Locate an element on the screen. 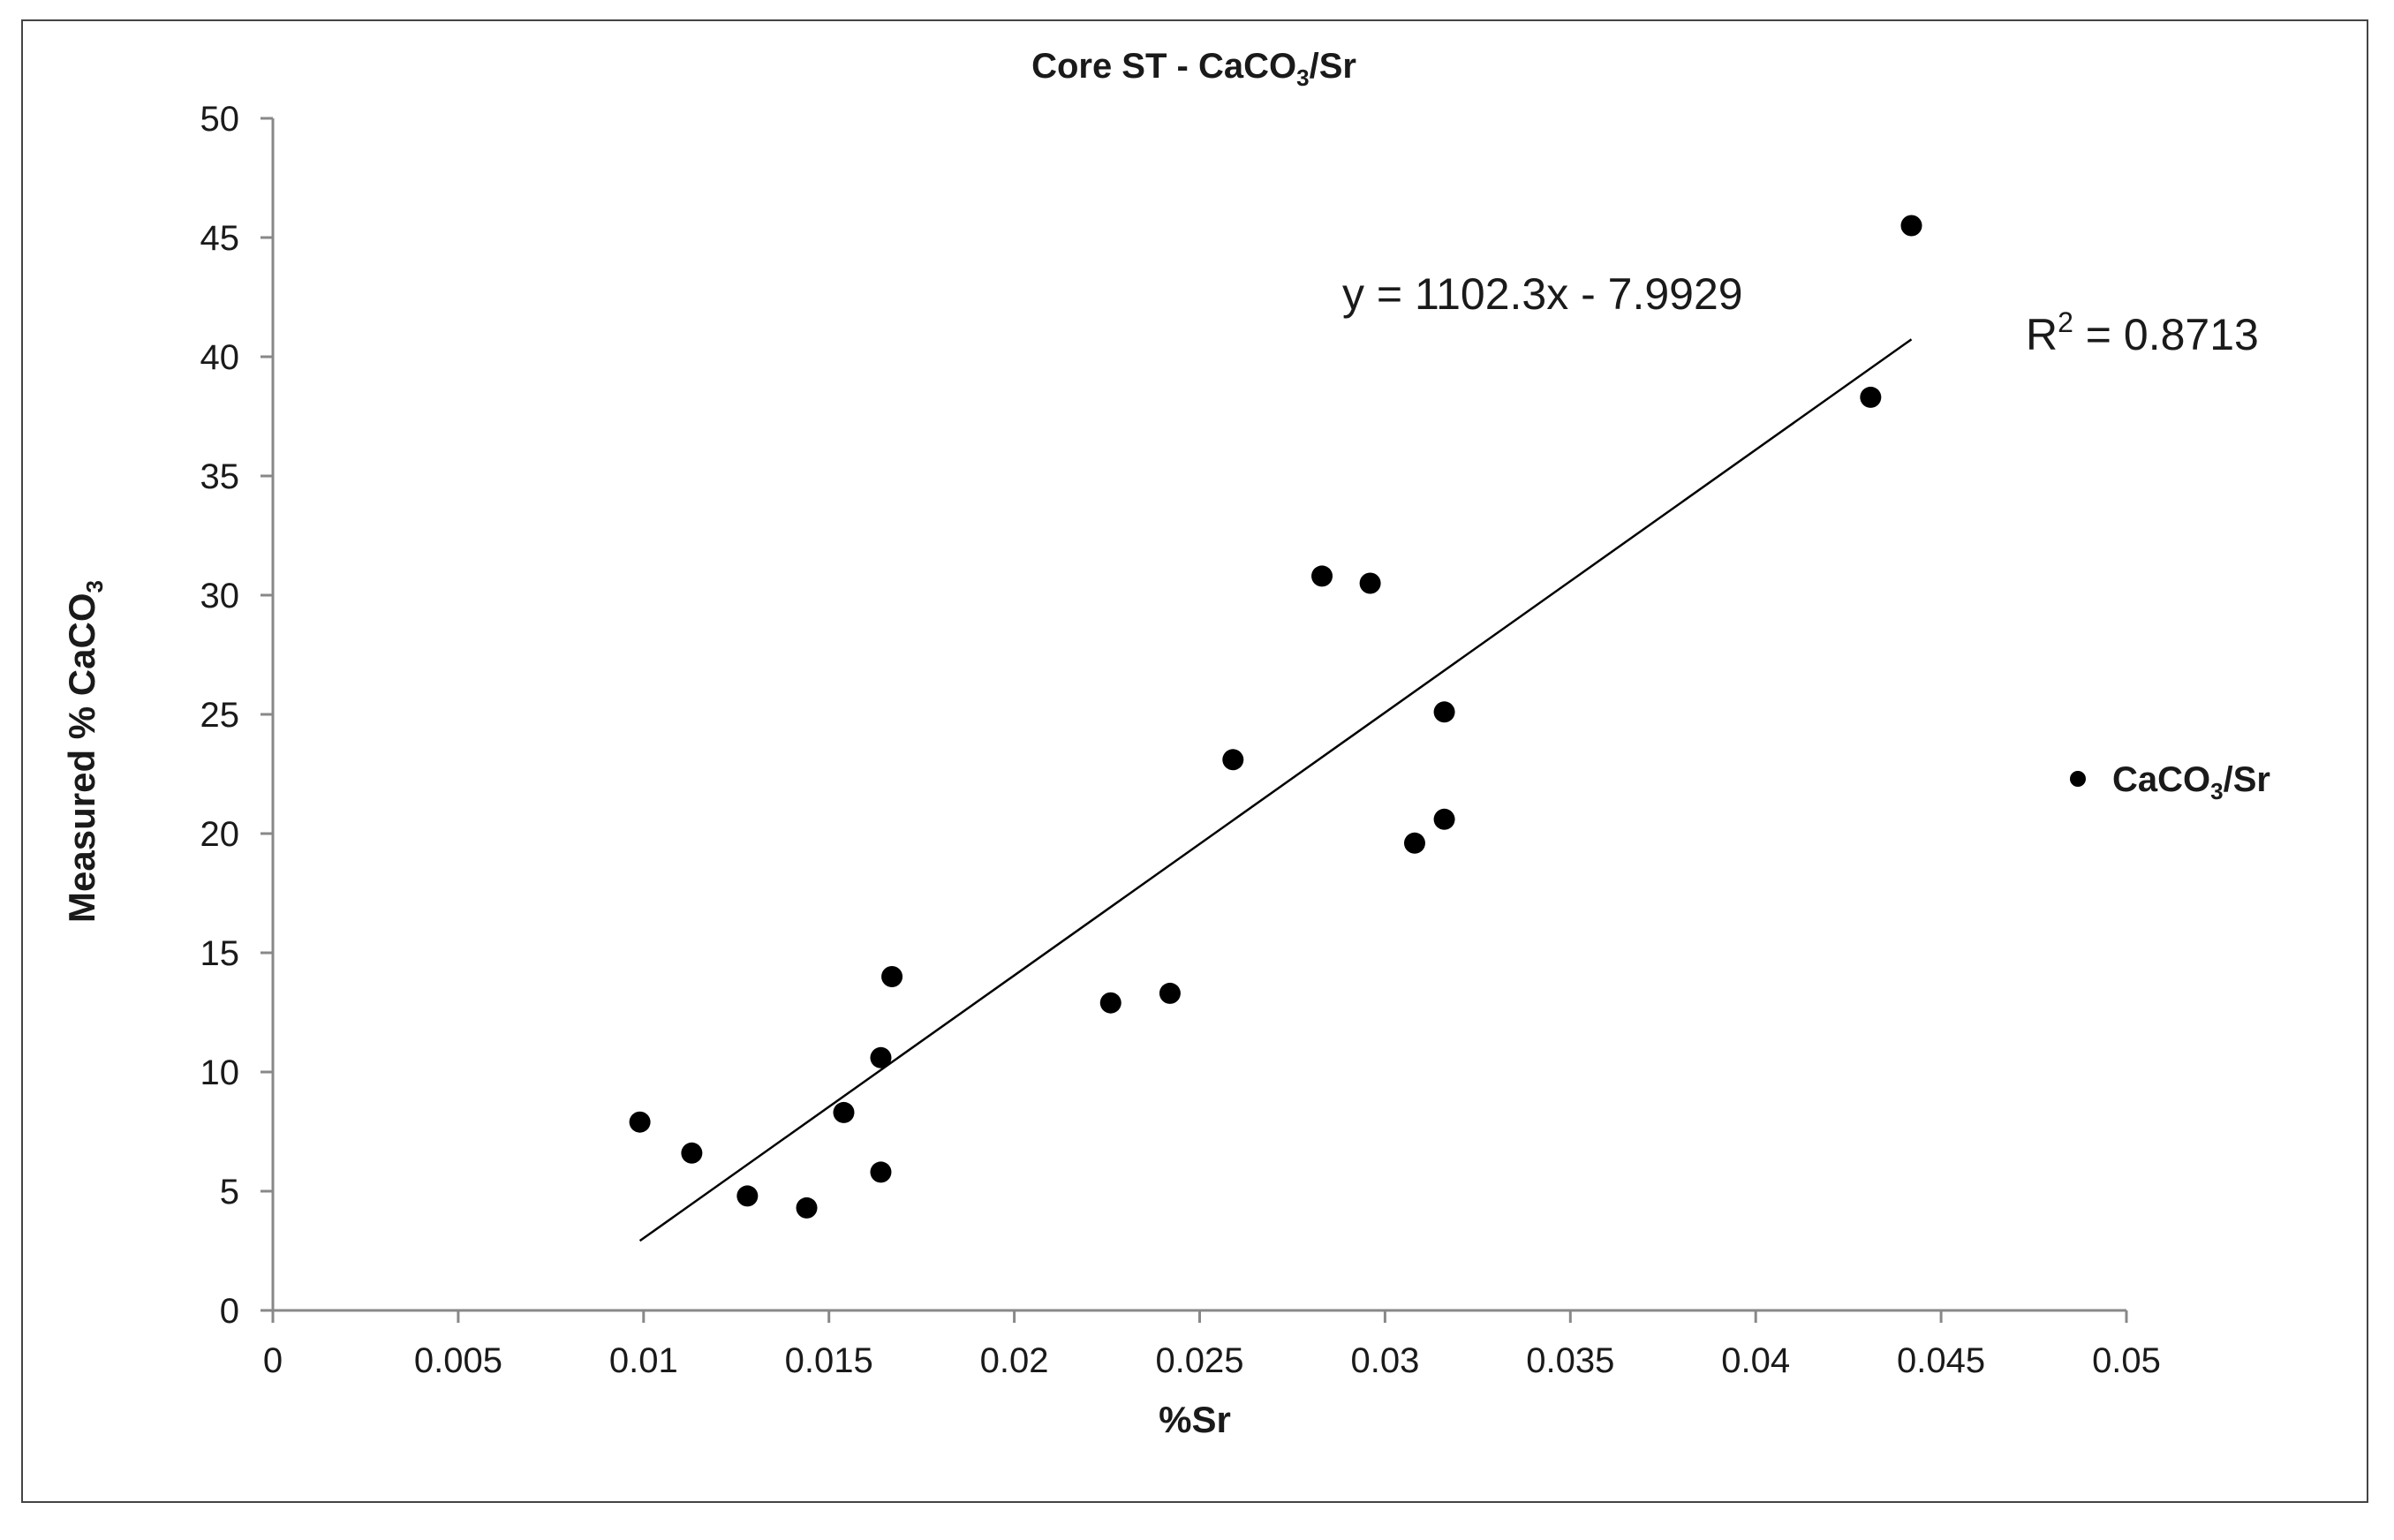 The width and height of the screenshot is (2394, 1540). legend-marker is located at coordinates (2078, 779).